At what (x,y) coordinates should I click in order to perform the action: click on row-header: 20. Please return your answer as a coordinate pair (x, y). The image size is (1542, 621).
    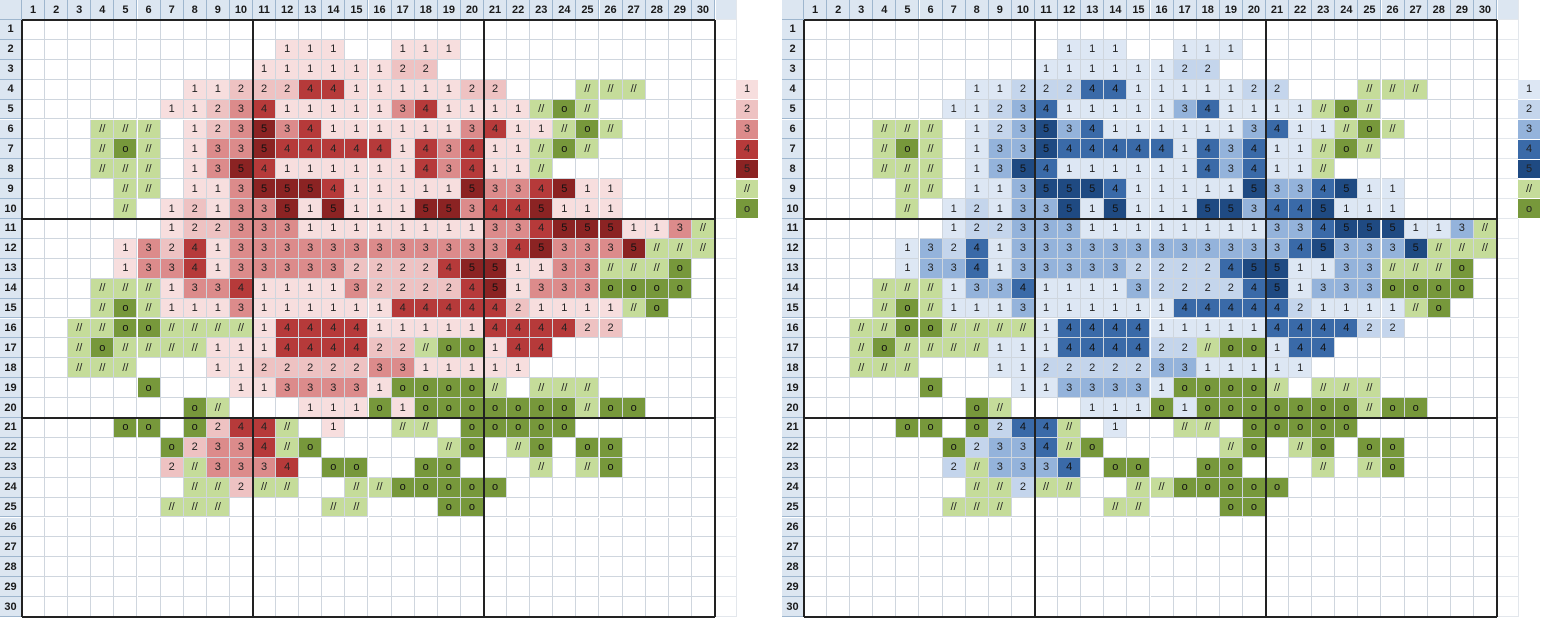
    Looking at the image, I should click on (793, 408).